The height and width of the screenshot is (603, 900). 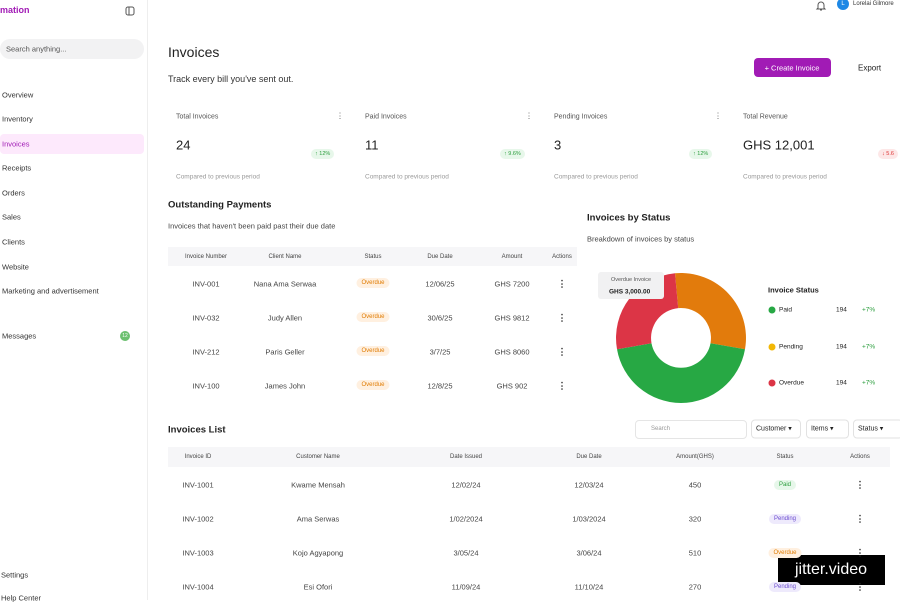 What do you see at coordinates (19, 336) in the screenshot?
I see `nav-item: Messages` at bounding box center [19, 336].